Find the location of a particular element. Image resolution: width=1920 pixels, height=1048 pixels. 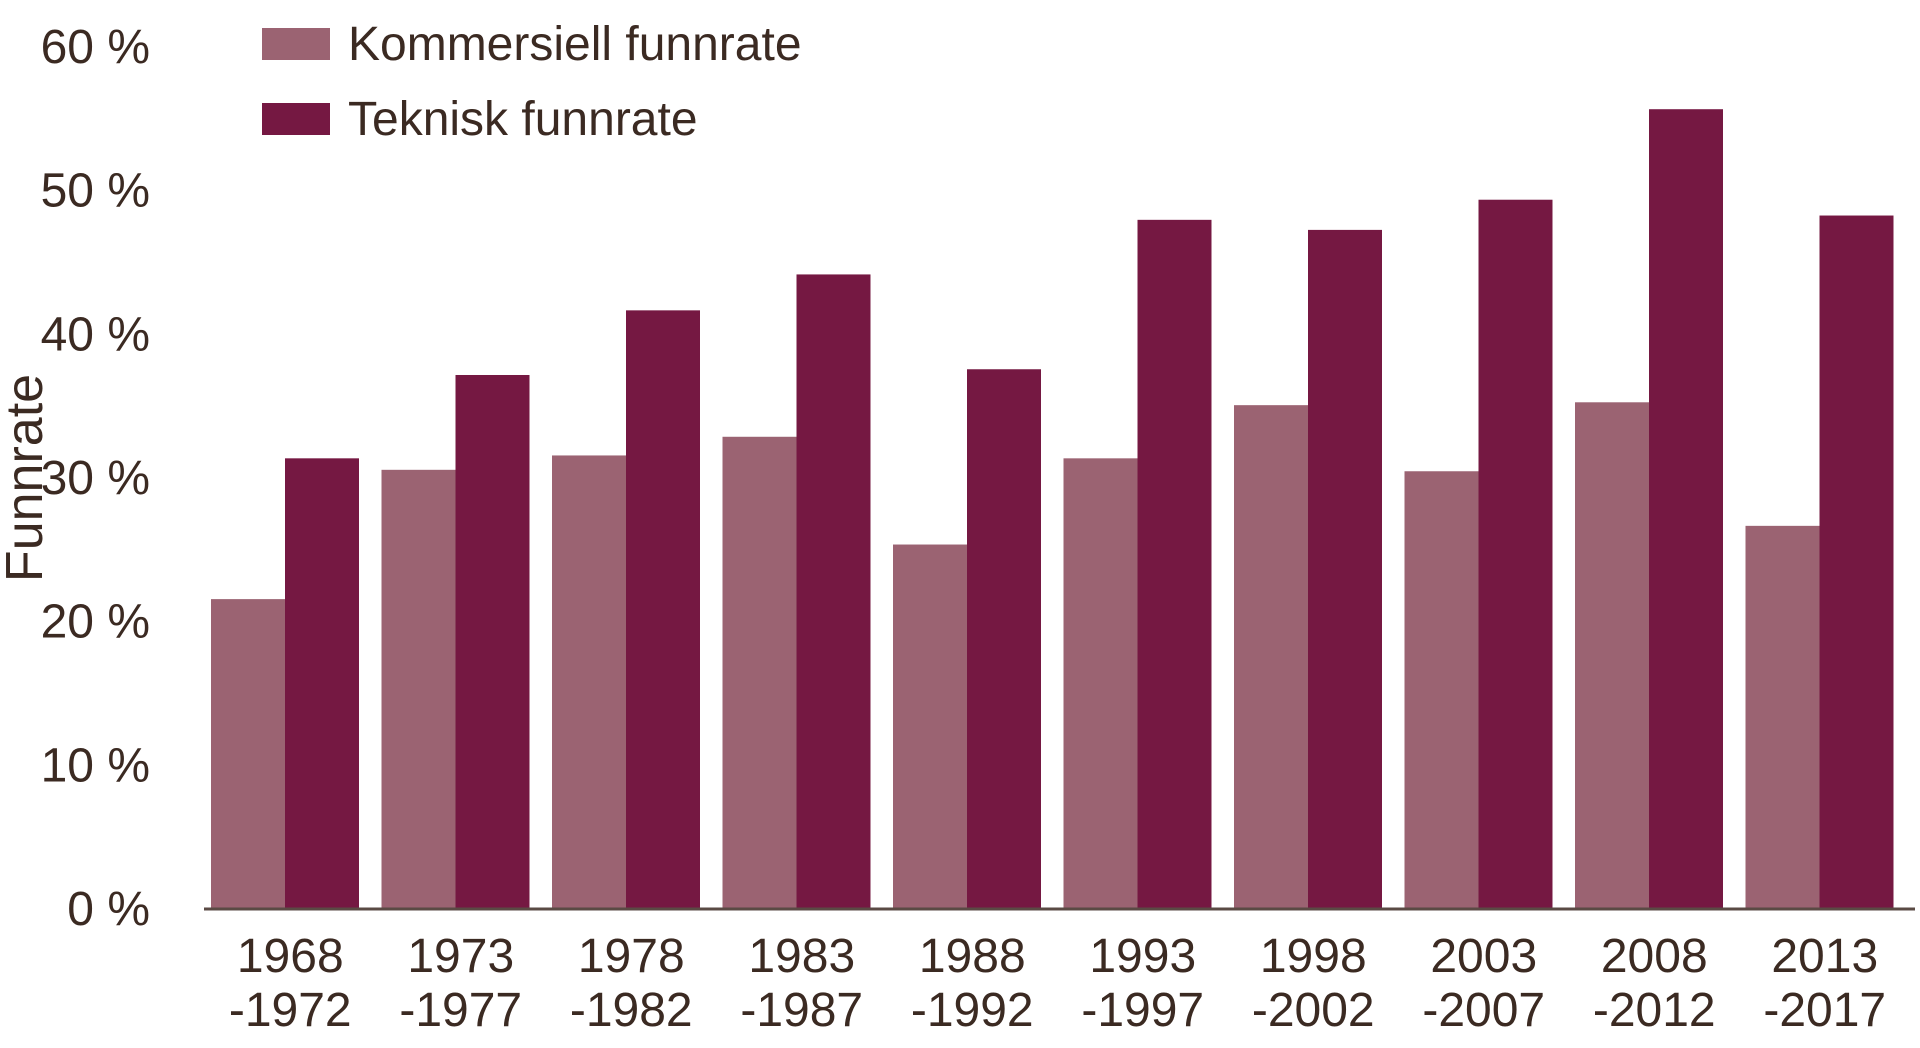

y-tick-label: 40 % is located at coordinates (95, 334).